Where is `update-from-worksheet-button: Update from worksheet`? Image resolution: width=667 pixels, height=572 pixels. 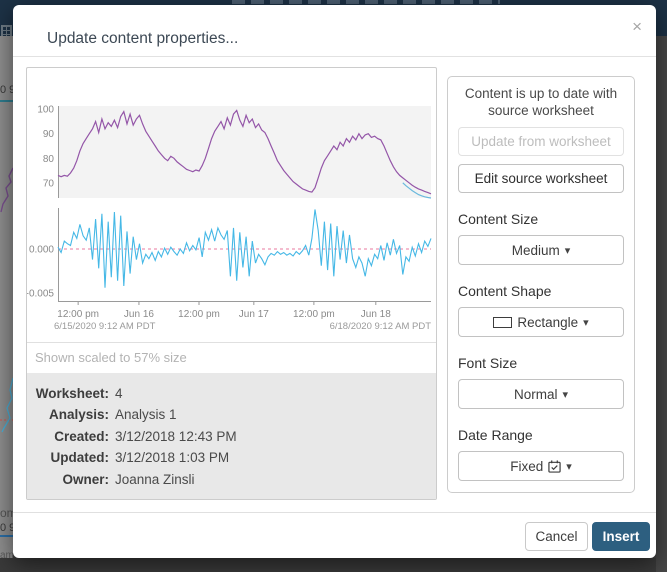 update-from-worksheet-button: Update from worksheet is located at coordinates (541, 141).